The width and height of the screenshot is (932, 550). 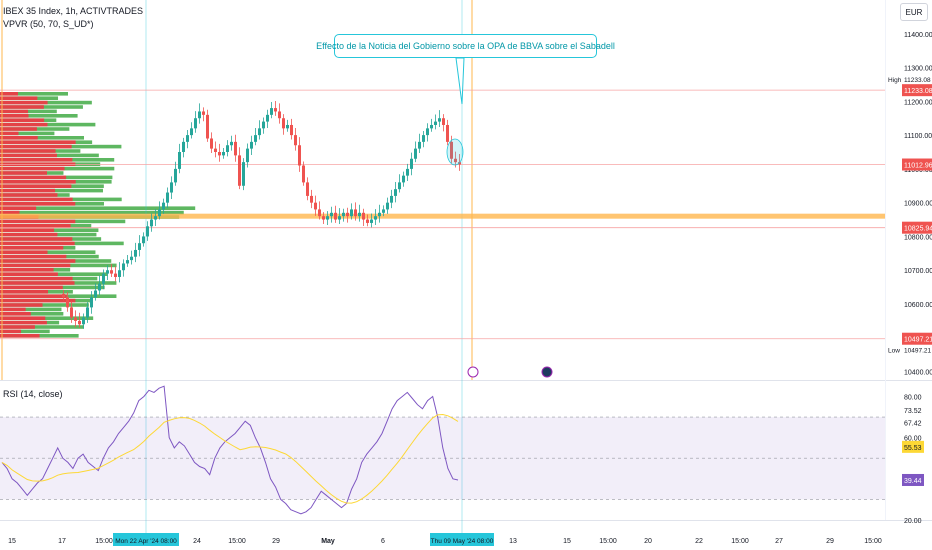 What do you see at coordinates (48, 24) in the screenshot?
I see `vpvr-indicator-label: VPVR (50, 70, S_UD*)` at bounding box center [48, 24].